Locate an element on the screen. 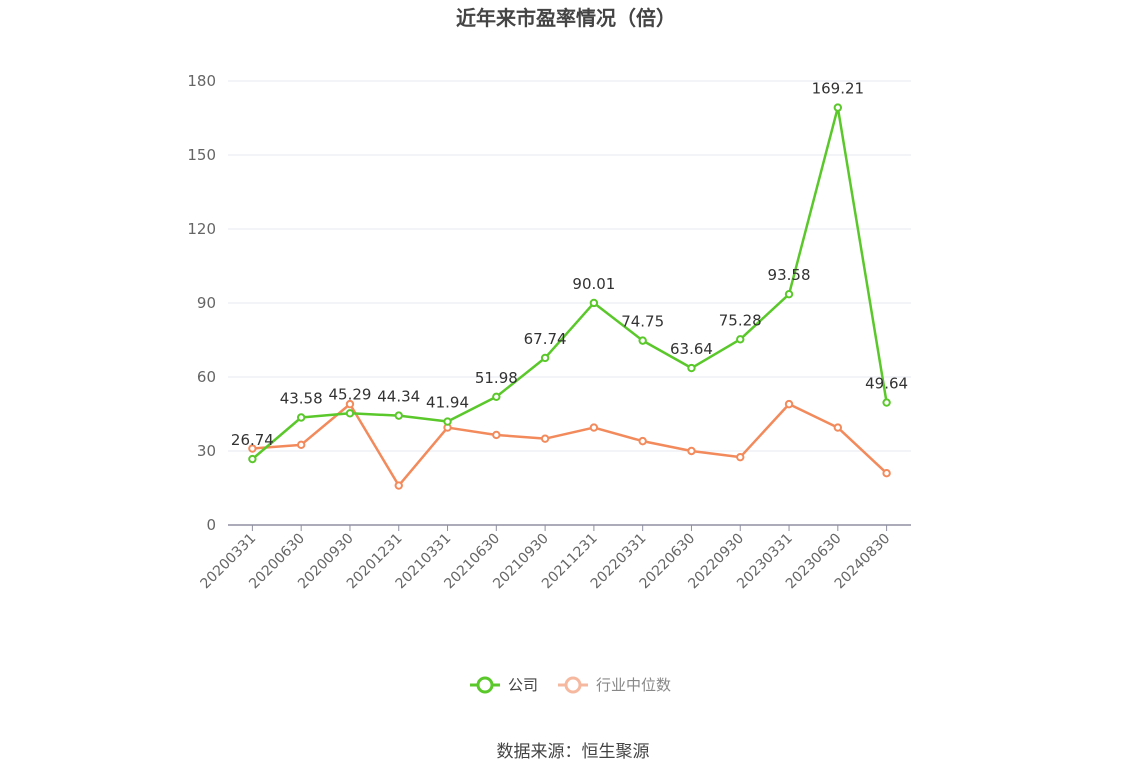 Image resolution: width=1147 pixels, height=776 pixels. chart-title: 近年来市盈率情况（倍） is located at coordinates (566, 18).